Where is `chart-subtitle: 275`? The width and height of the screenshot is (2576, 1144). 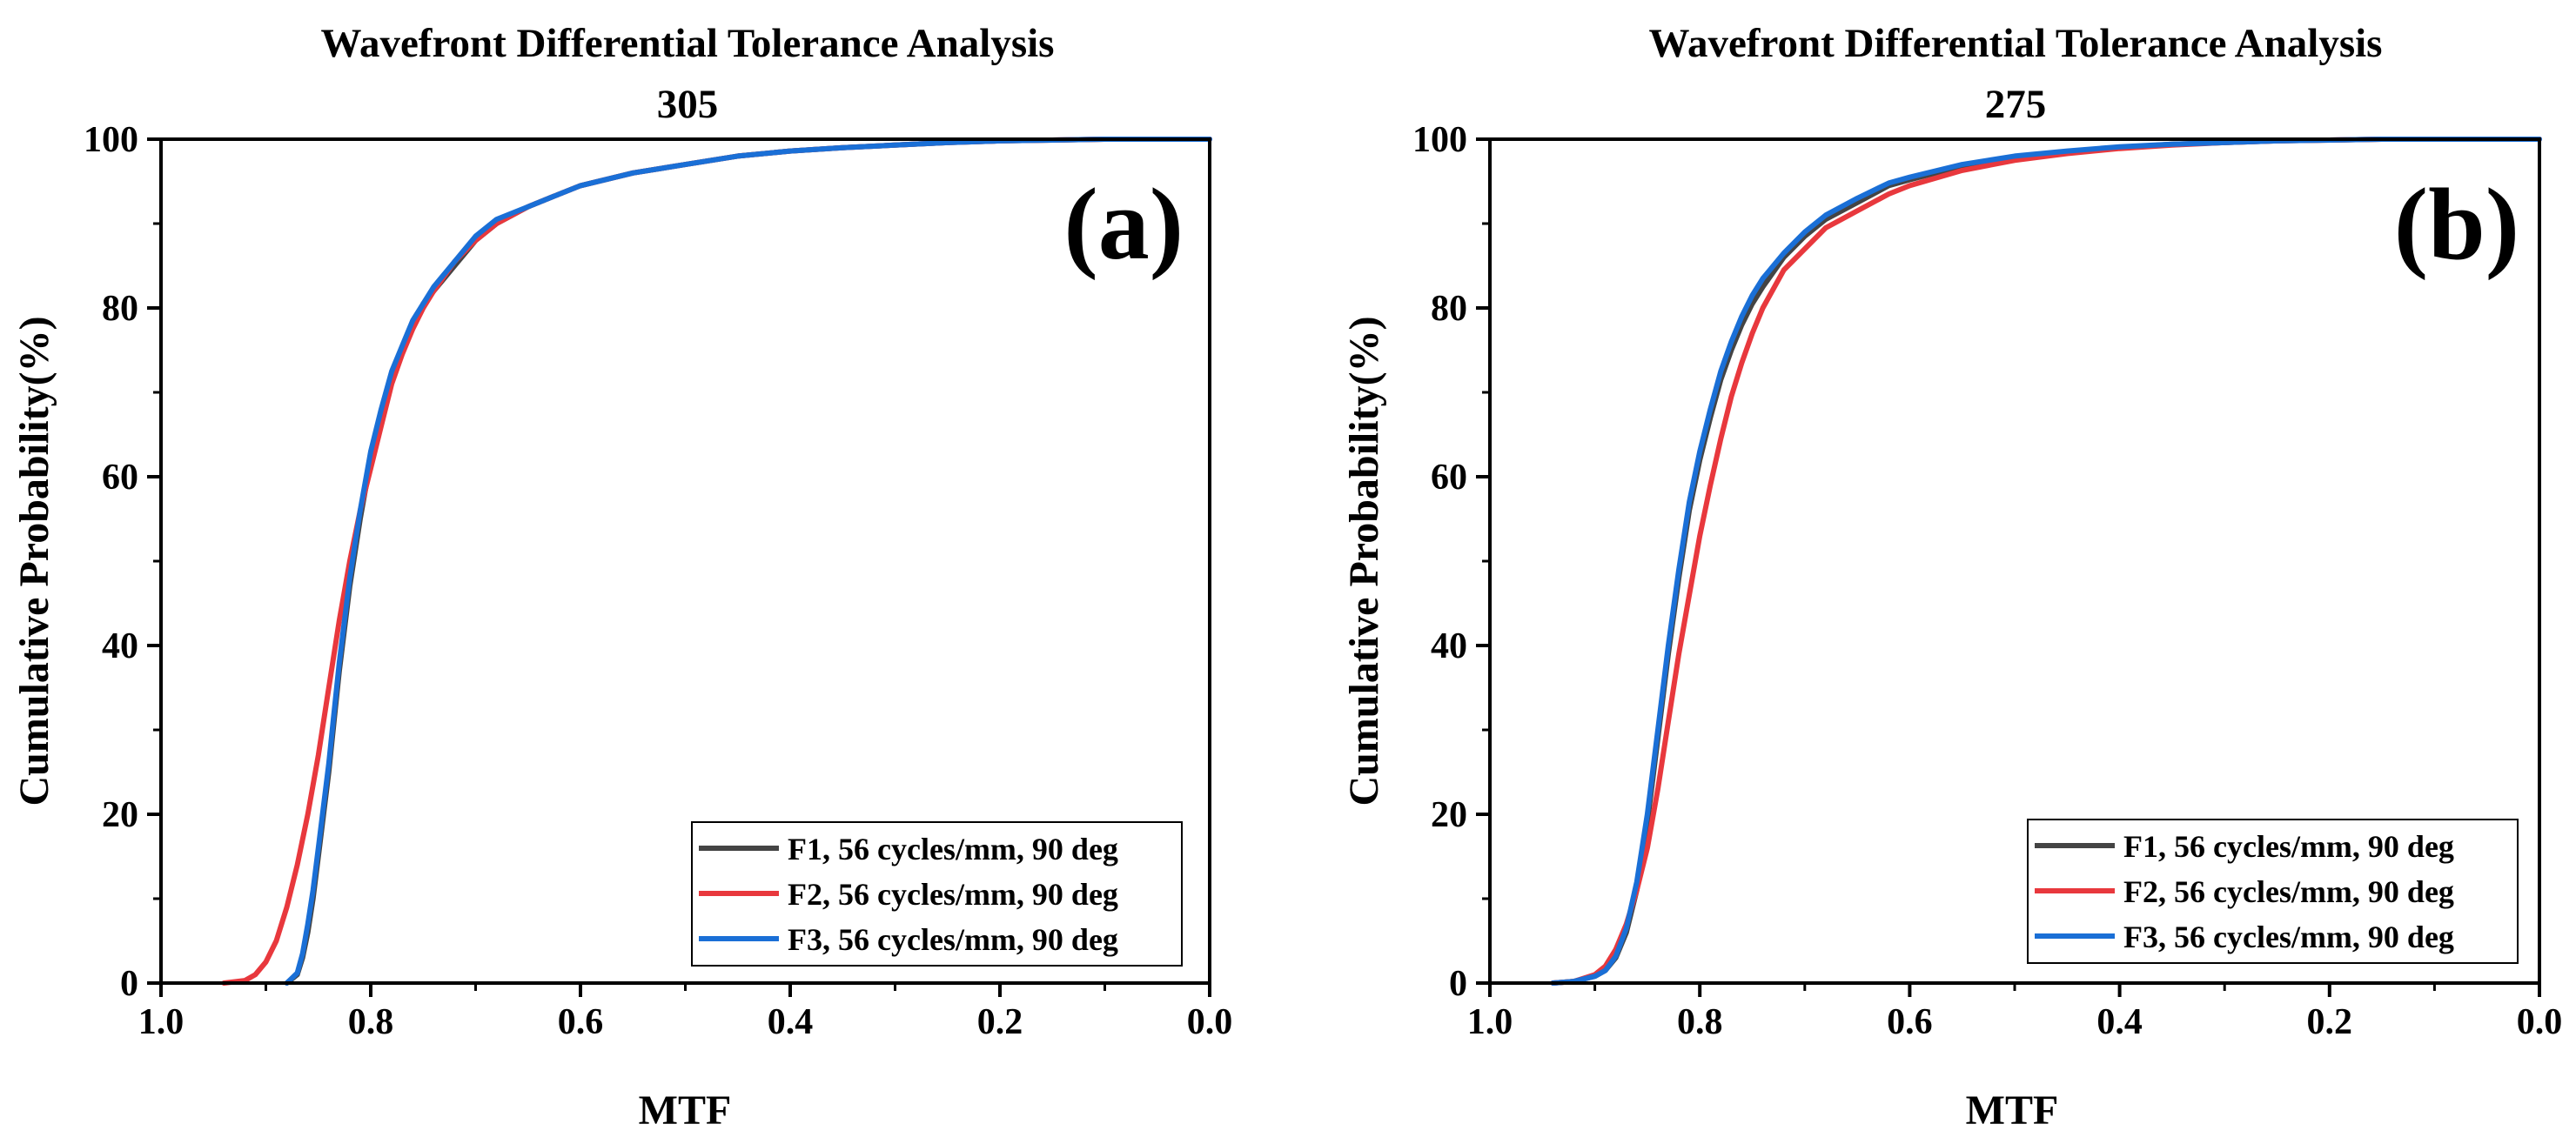 chart-subtitle: 275 is located at coordinates (2016, 104).